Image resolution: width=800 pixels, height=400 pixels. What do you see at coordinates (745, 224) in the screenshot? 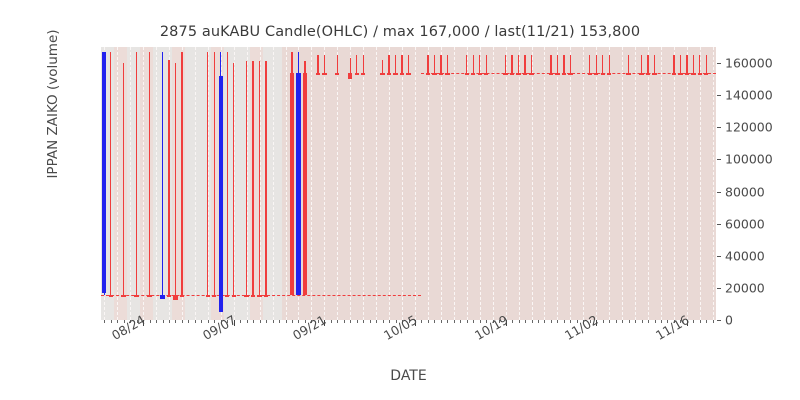
I see `y-tick-label: 60000` at bounding box center [745, 224].